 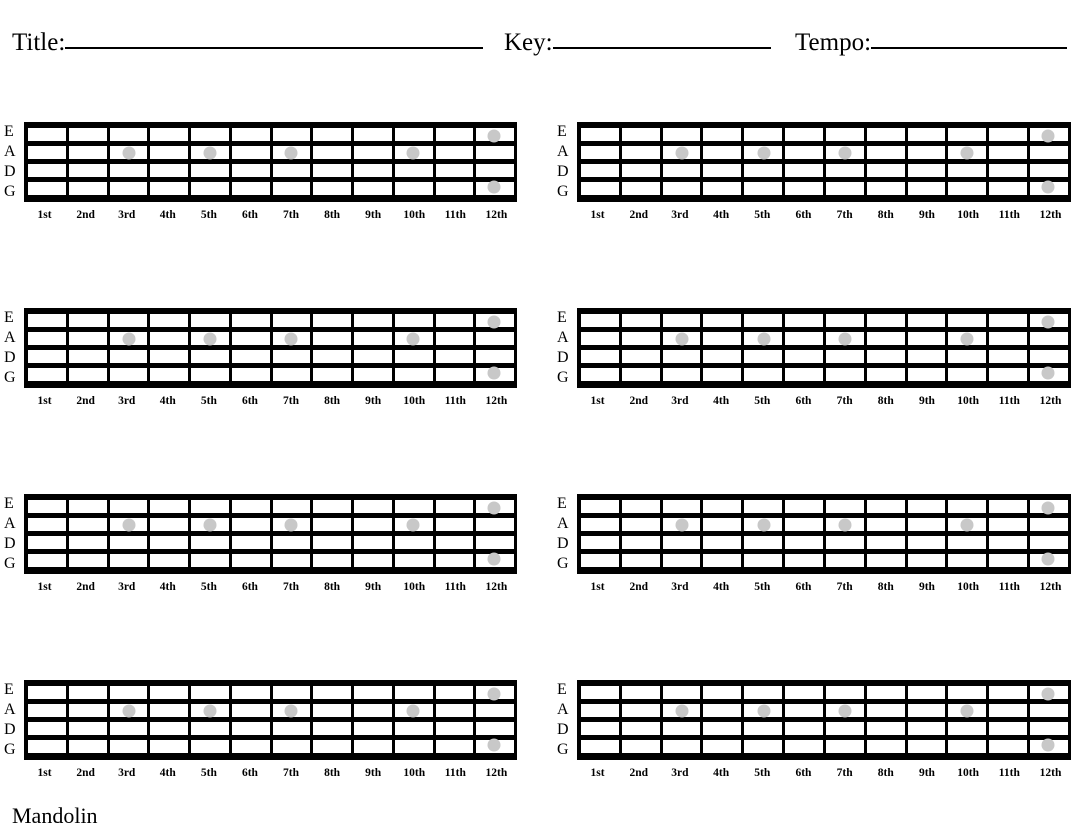 What do you see at coordinates (661, 48) in the screenshot?
I see `key-field-rule` at bounding box center [661, 48].